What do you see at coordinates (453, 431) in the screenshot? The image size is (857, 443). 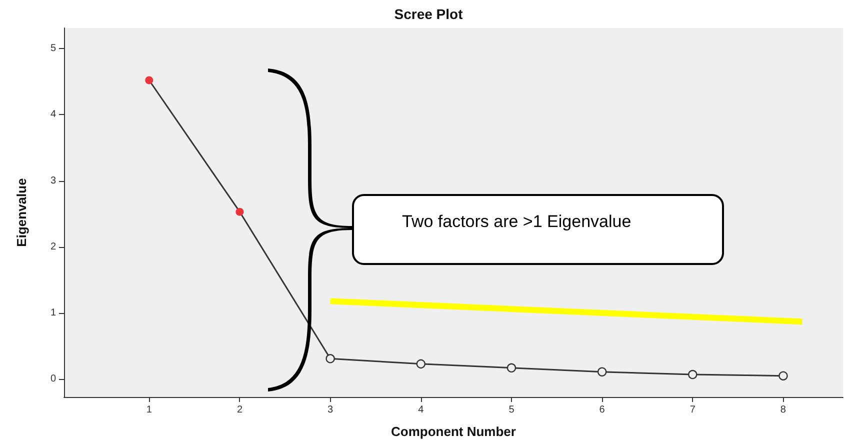 I see `x-axis-title: Component Number` at bounding box center [453, 431].